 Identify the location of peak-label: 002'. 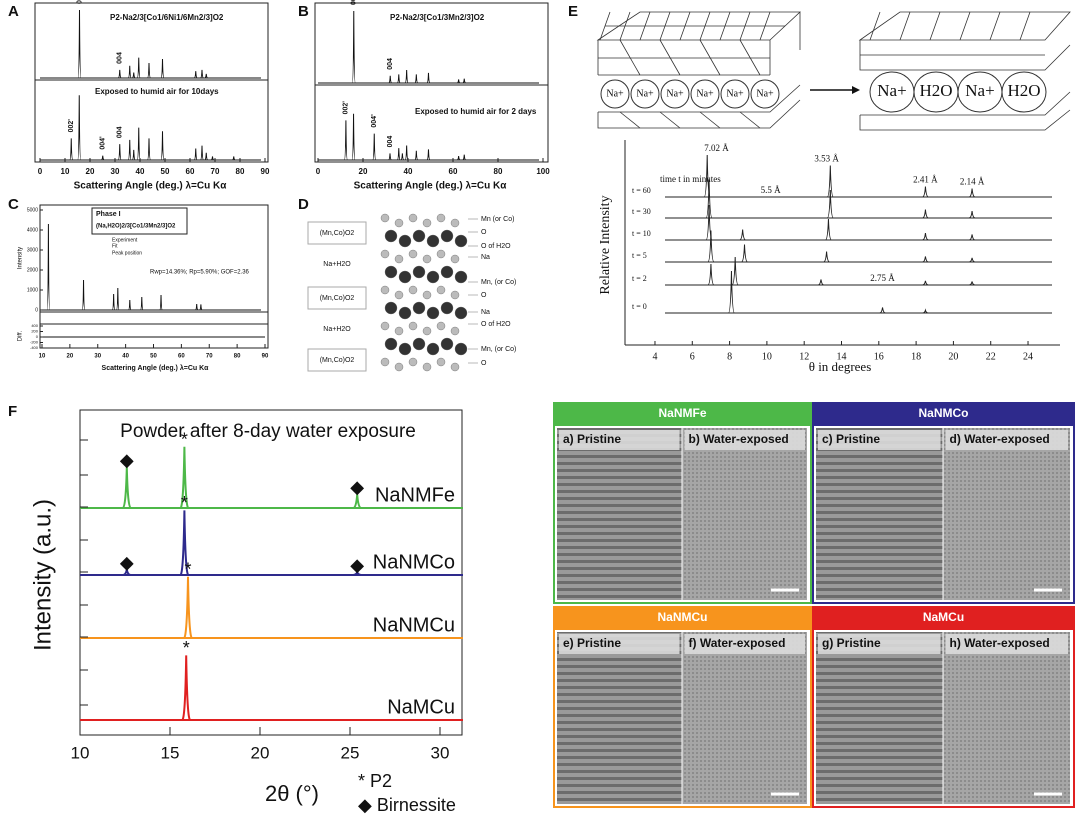
(346, 108).